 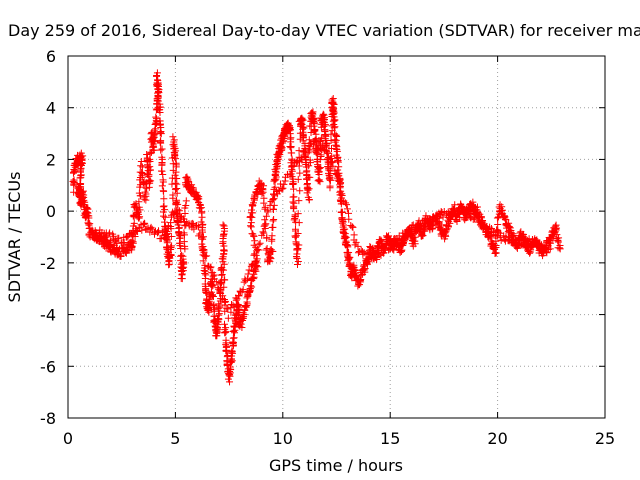 What do you see at coordinates (14, 237) in the screenshot?
I see `y-axis-label: SDTVAR / TECUs` at bounding box center [14, 237].